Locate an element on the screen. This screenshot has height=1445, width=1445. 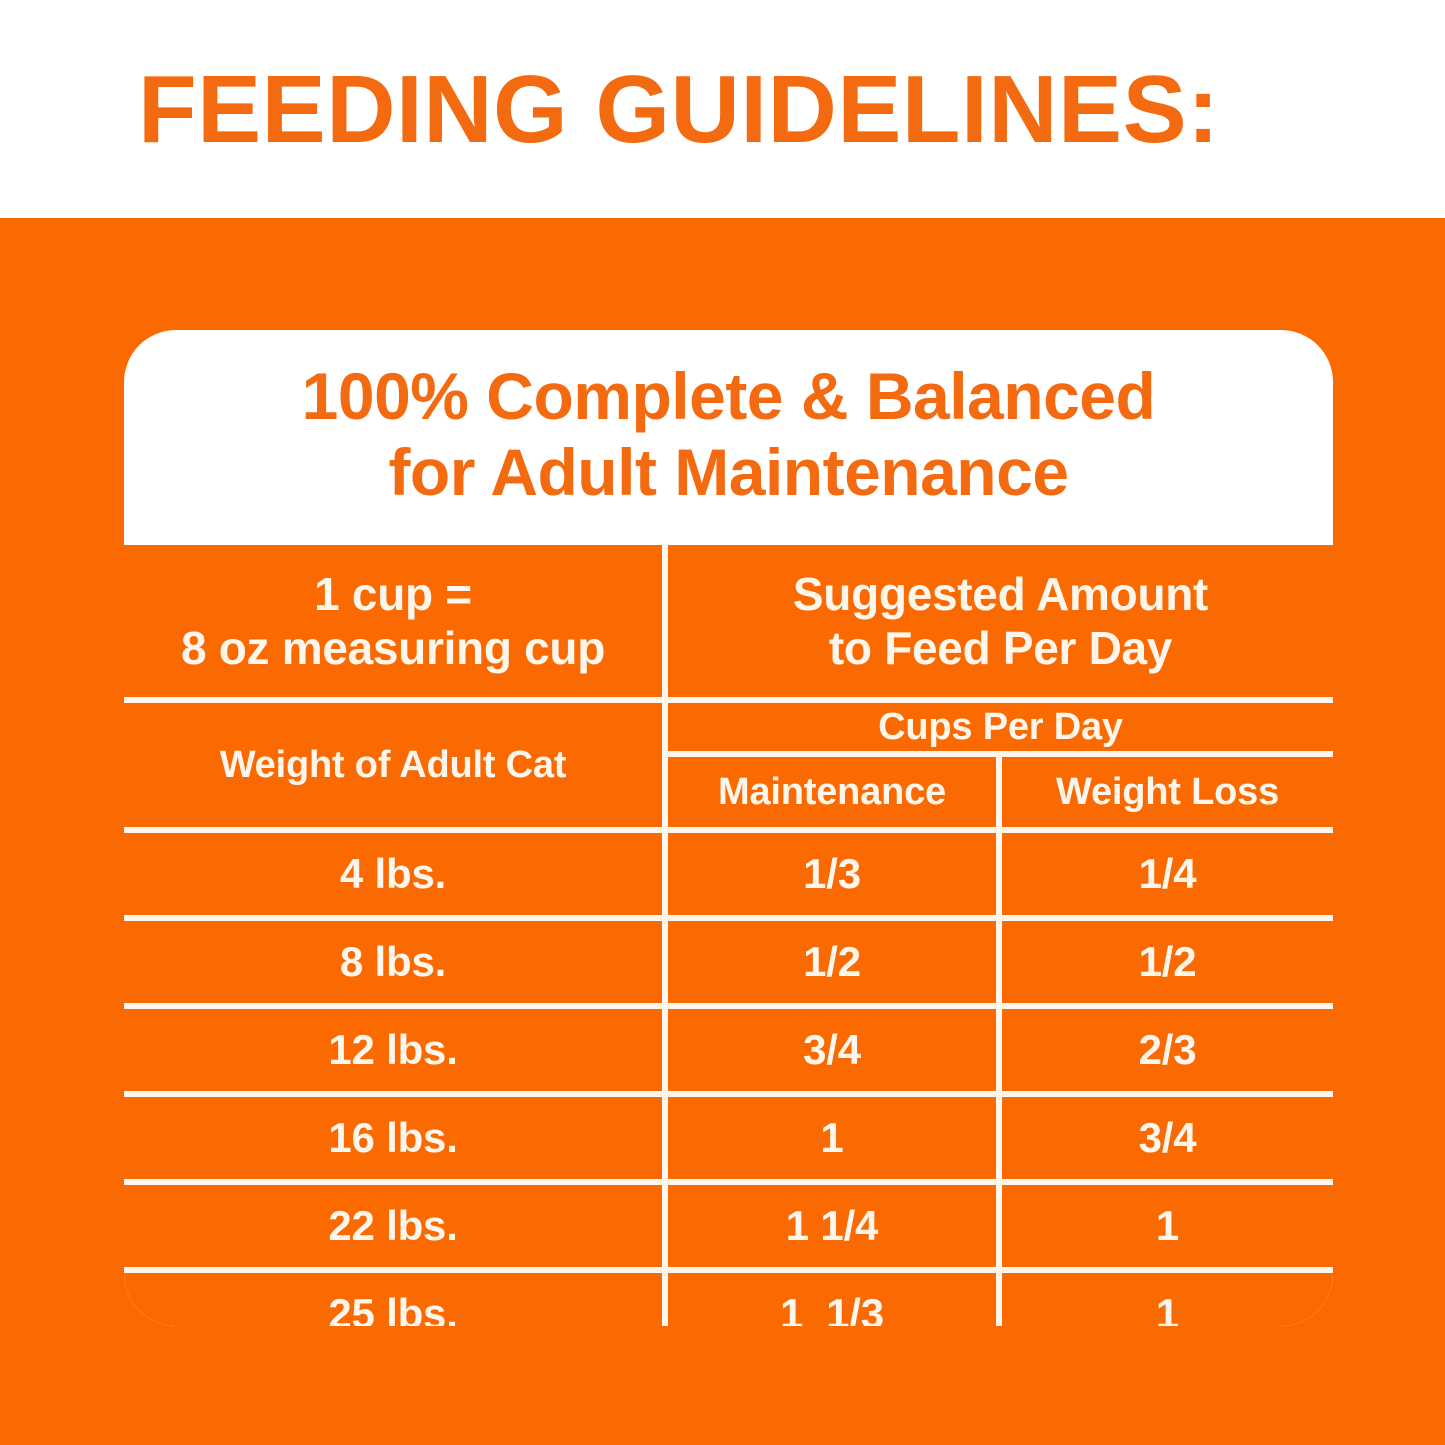
cell-weight-loss: 1/2 is located at coordinates (1166, 962).